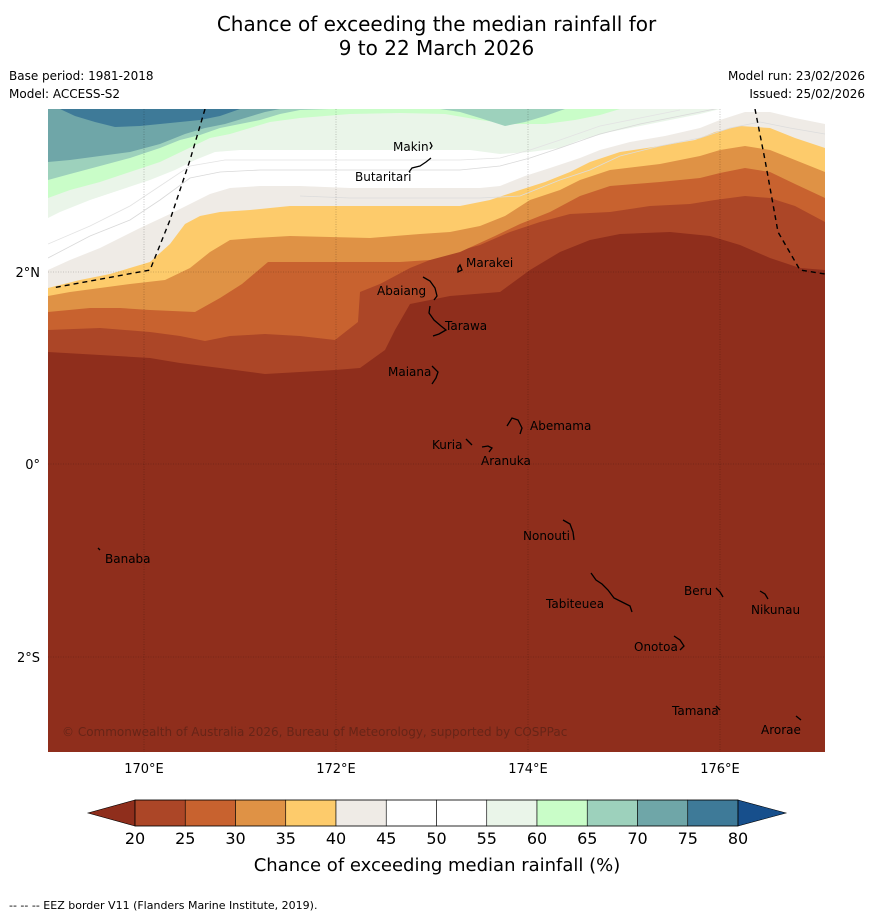 The image size is (873, 919). Describe the element at coordinates (762, 813) in the screenshot. I see `colorbar-over-arrow` at that location.